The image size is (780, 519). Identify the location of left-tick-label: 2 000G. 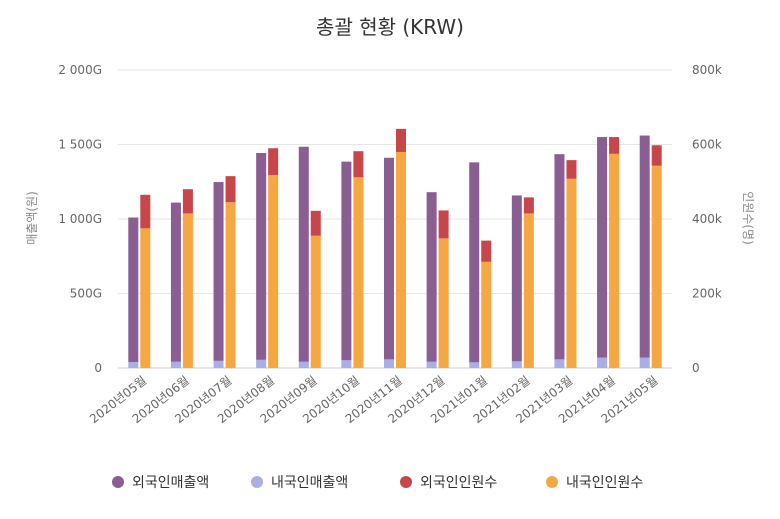
(80, 70).